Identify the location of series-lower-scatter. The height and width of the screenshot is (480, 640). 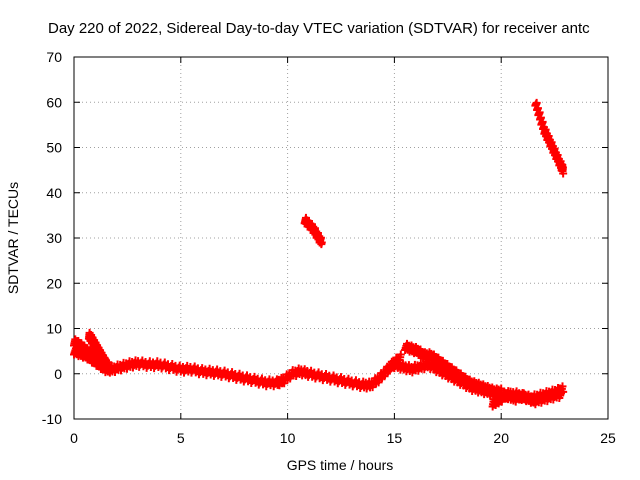
(527, 399).